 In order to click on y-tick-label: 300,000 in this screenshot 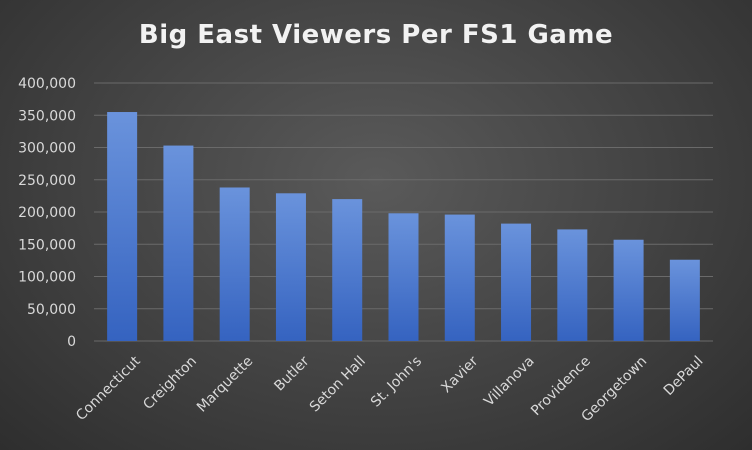, I will do `click(47, 149)`.